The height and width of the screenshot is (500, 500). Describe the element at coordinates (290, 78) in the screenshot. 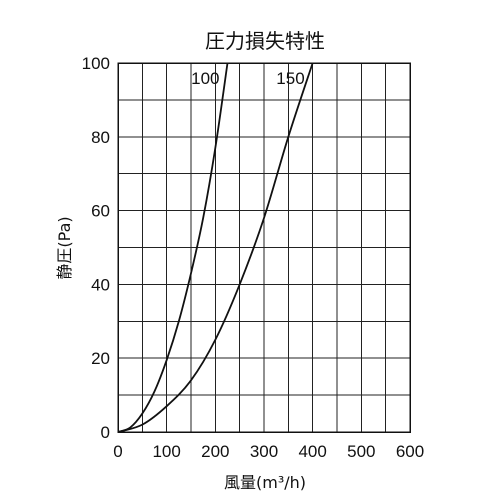

I see `series-label-150: 150` at that location.